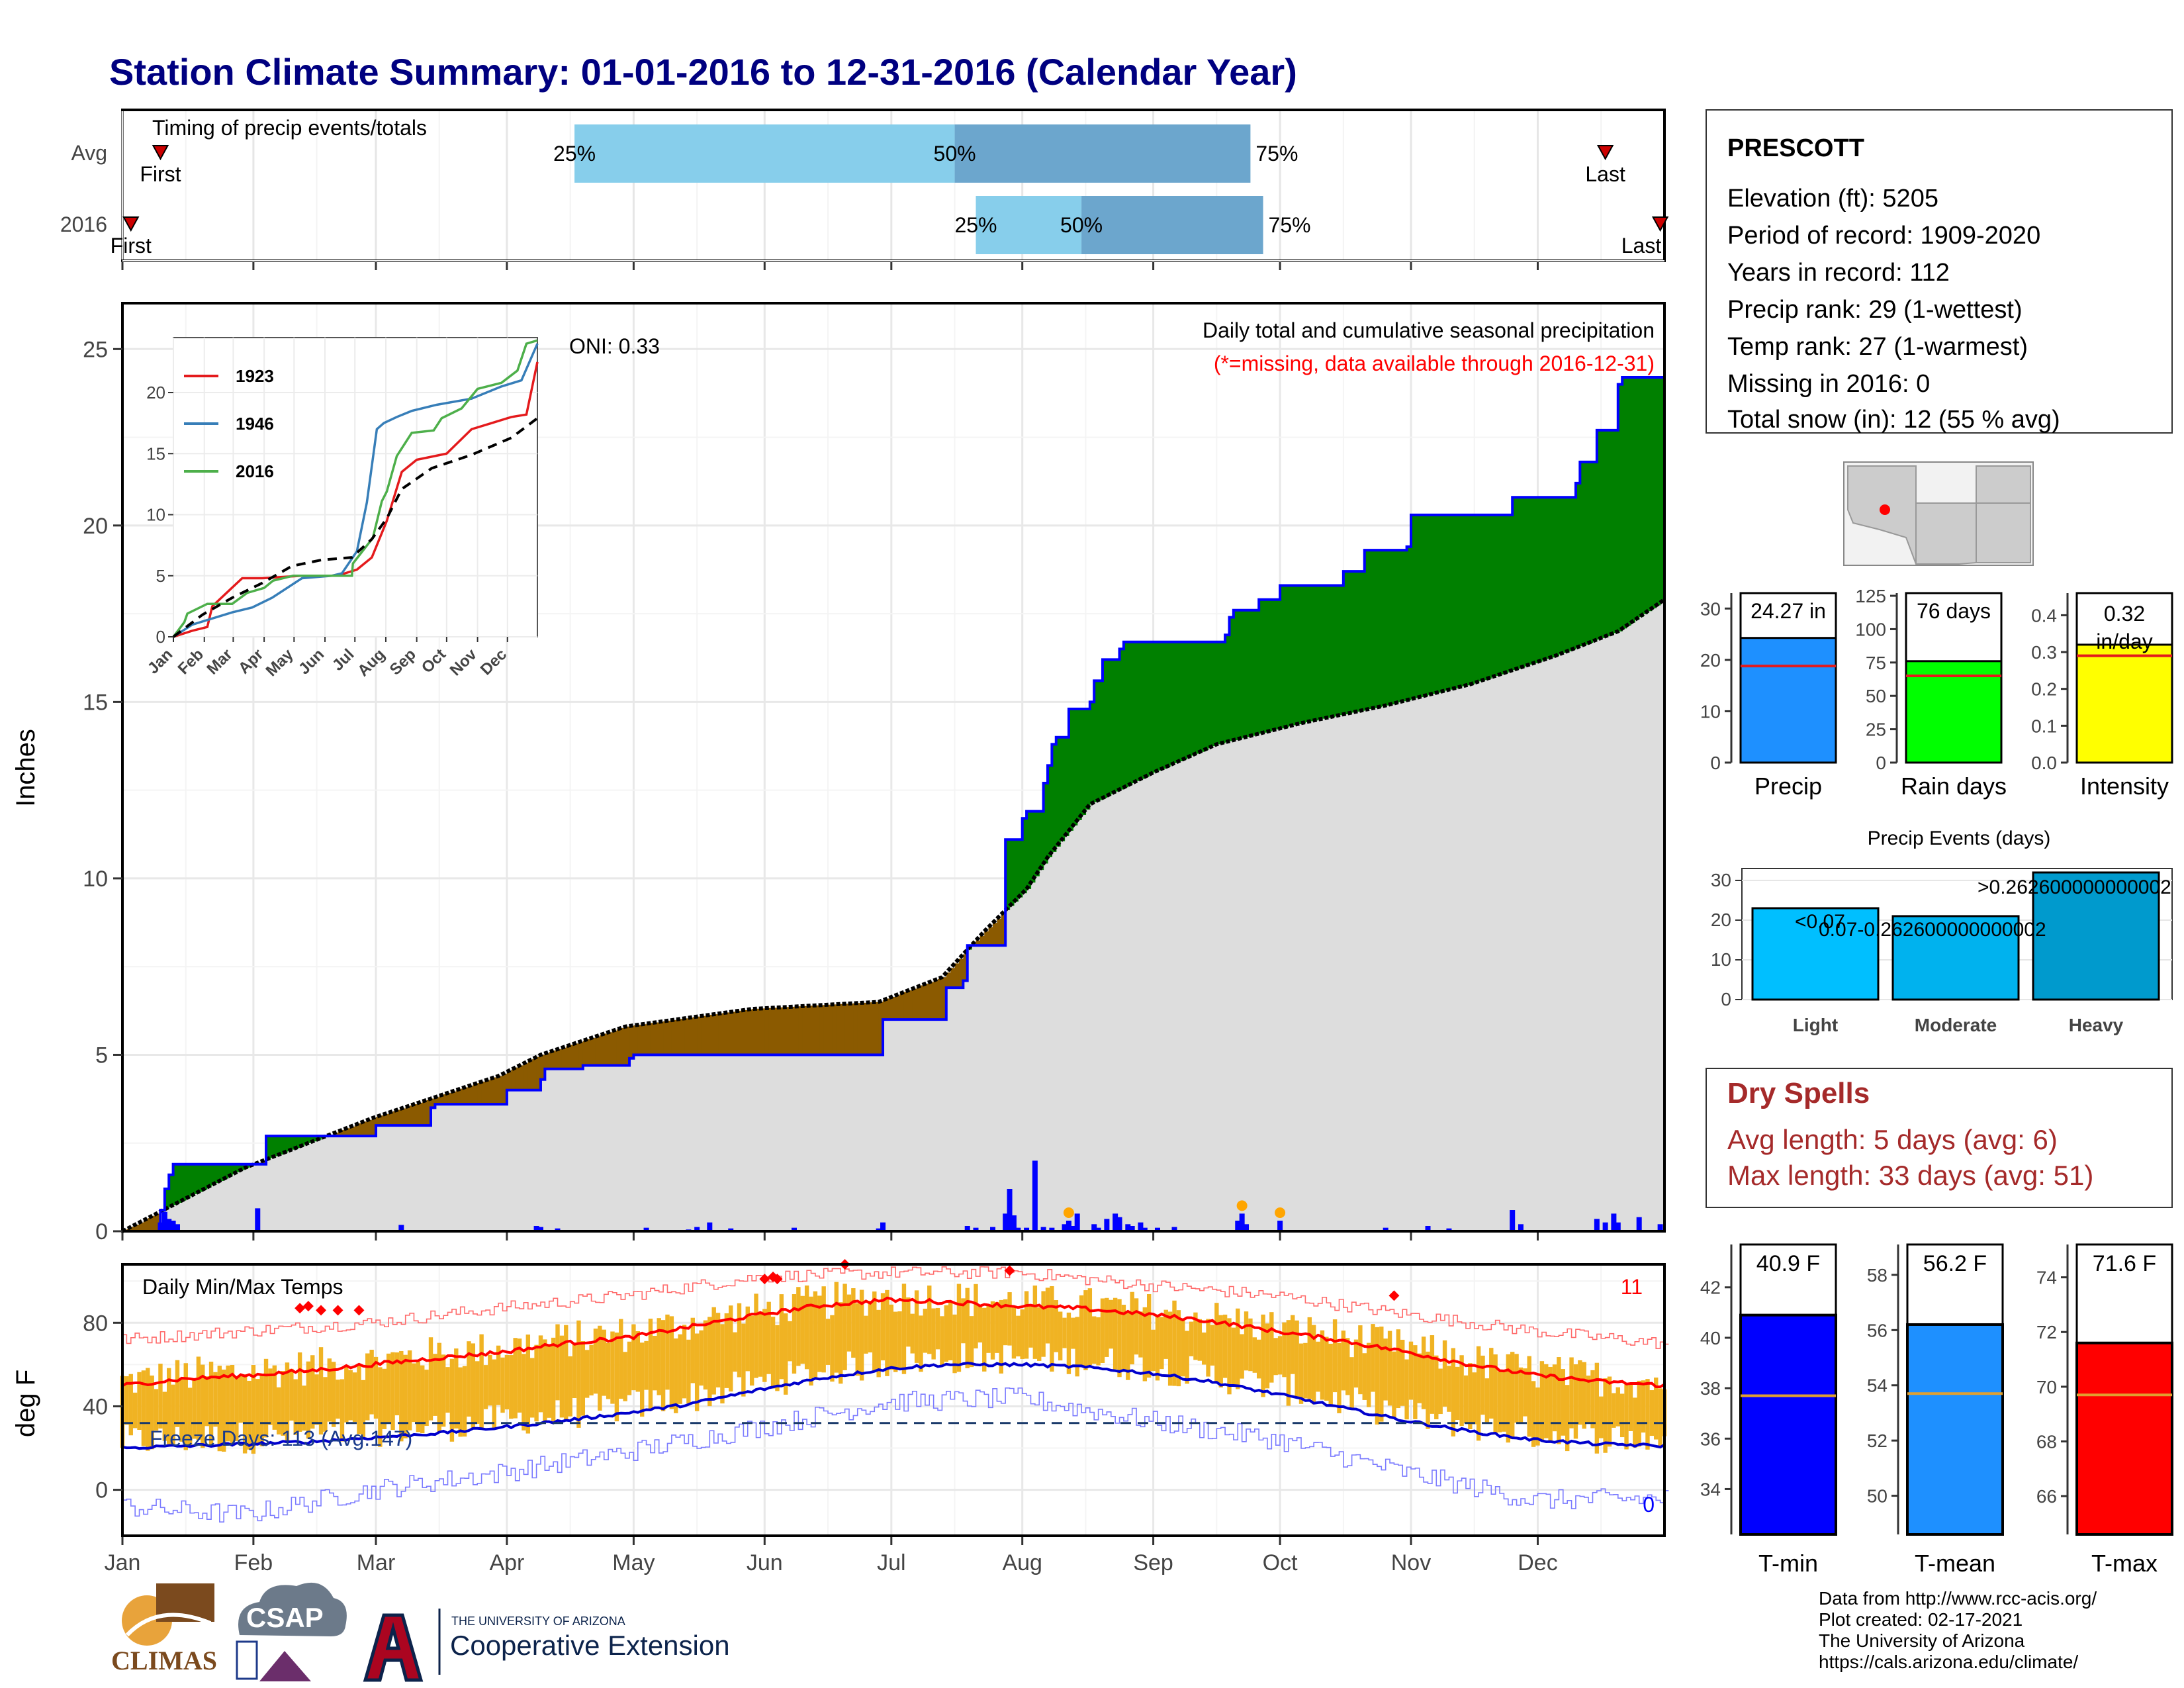  I want to click on station-temp-rank: Temp rank: 27 (1-warmest), so click(1877, 347).